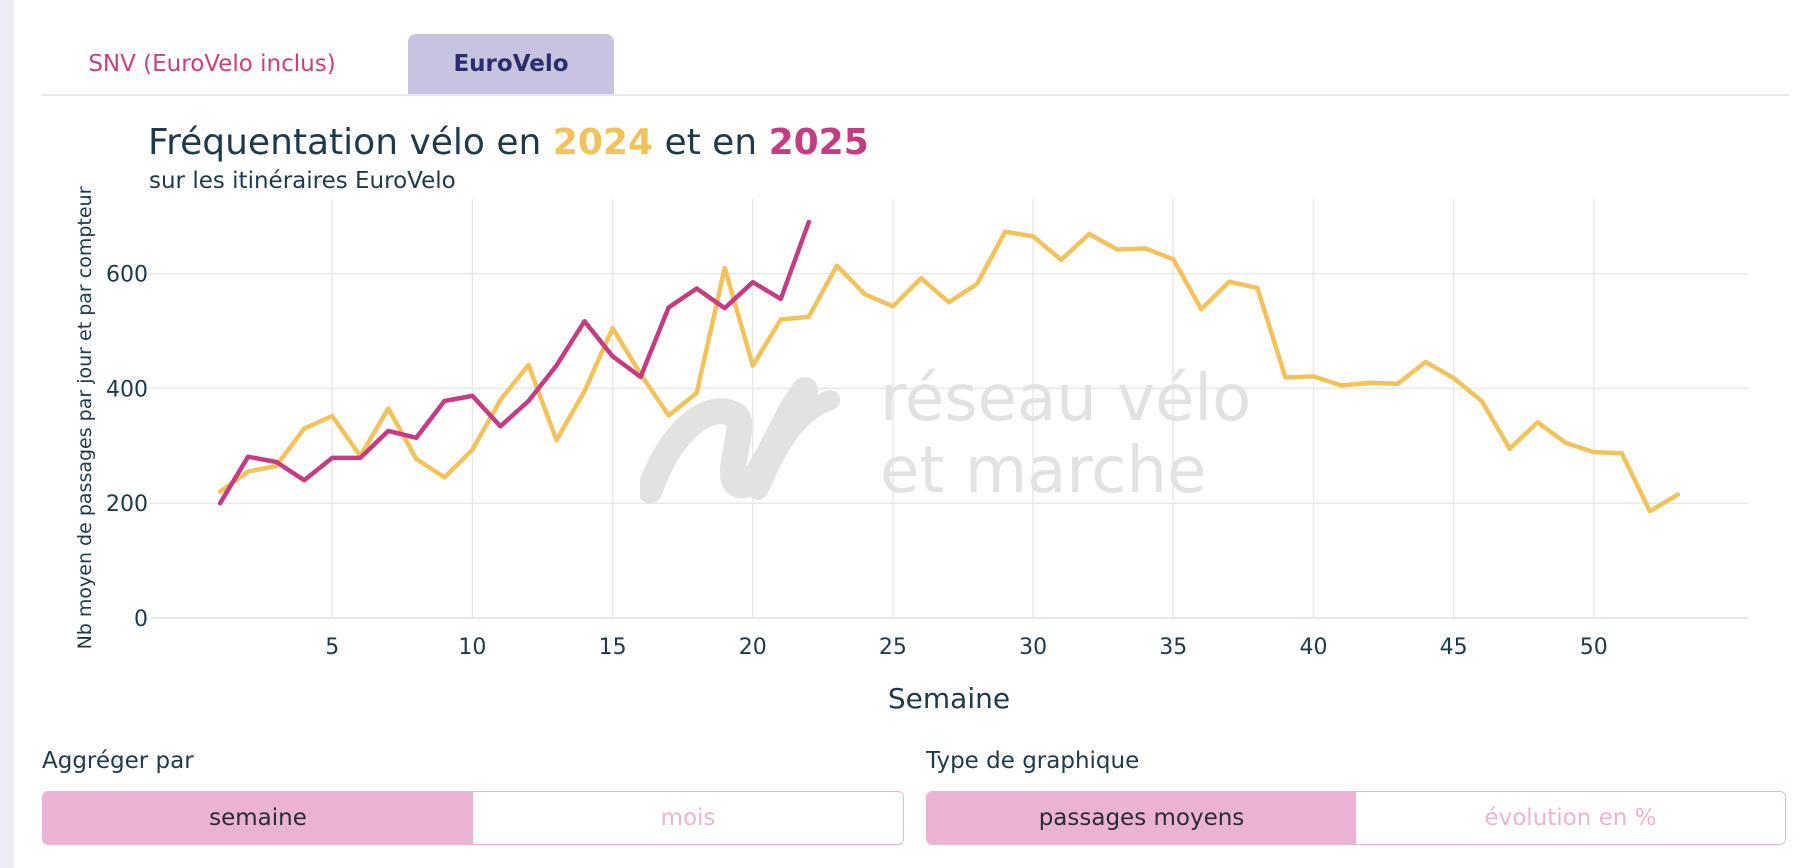  Describe the element at coordinates (7, 434) in the screenshot. I see `left-rail` at that location.